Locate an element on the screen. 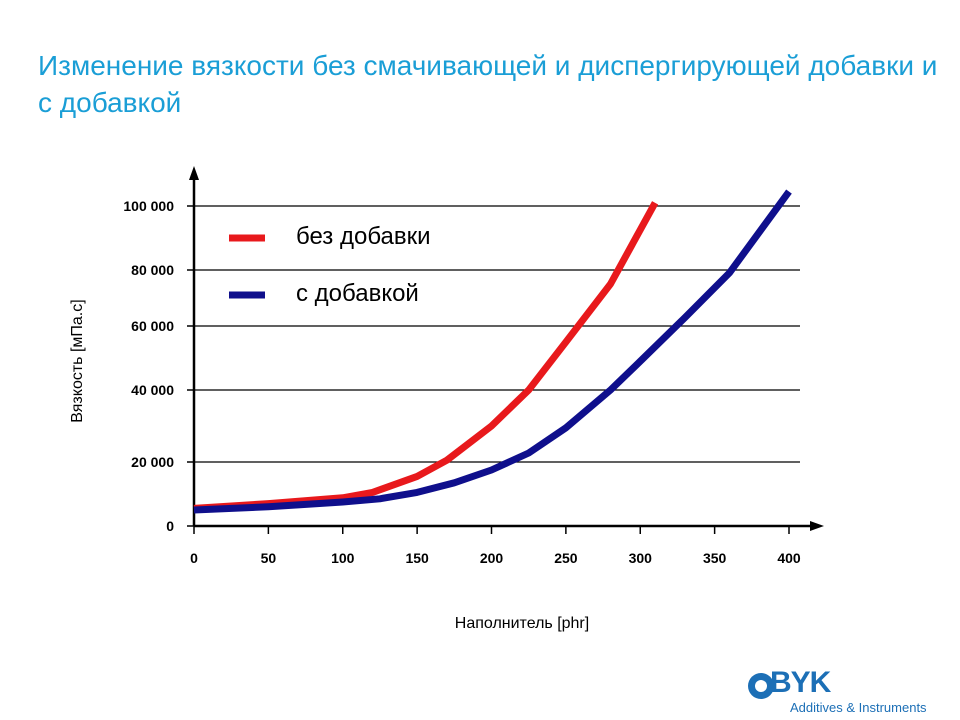 The height and width of the screenshot is (720, 960). y-tick-label: 40 000 is located at coordinates (152, 390).